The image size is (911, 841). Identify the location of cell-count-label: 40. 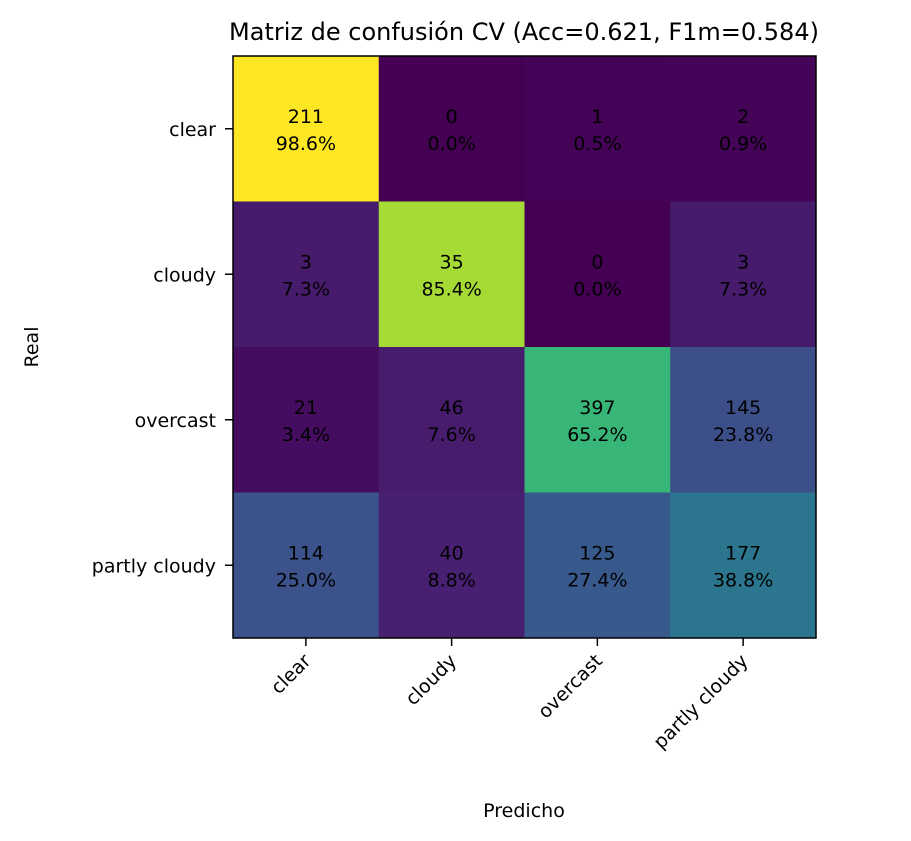
(452, 553).